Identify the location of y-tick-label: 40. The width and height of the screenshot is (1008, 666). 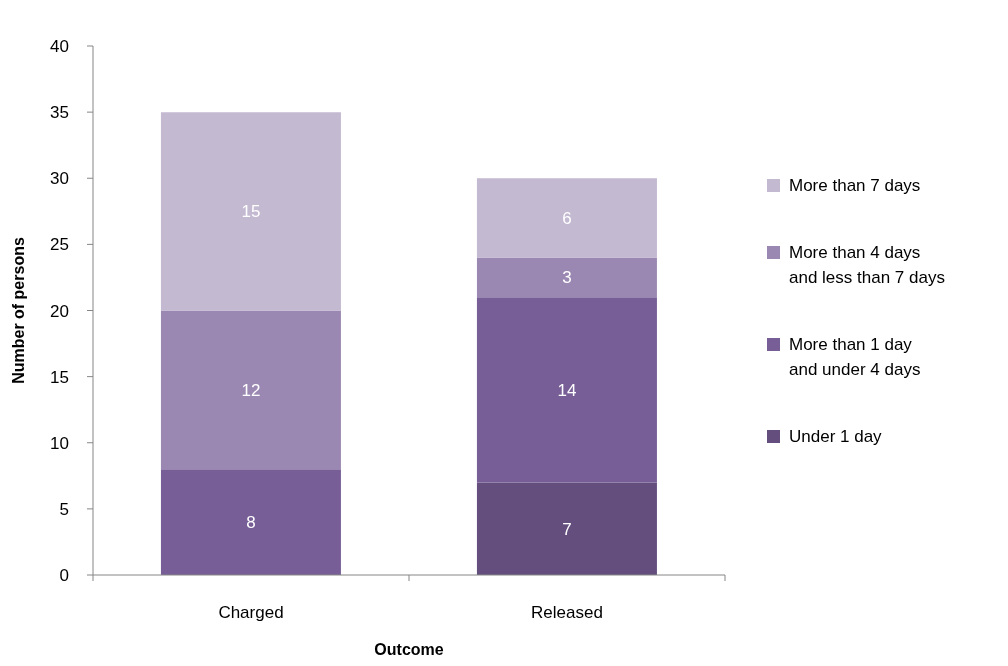
(59, 47).